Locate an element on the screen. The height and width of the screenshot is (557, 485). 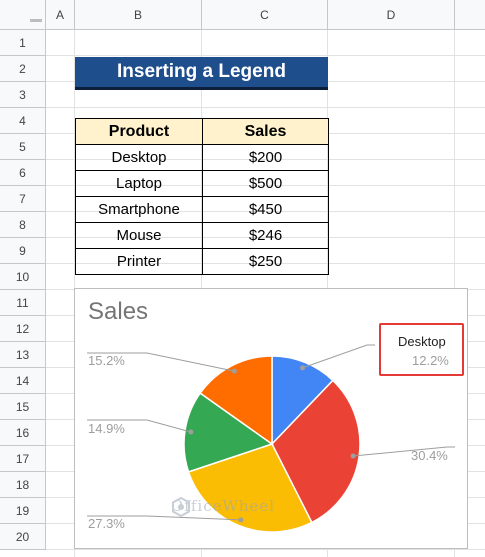
column-header-e is located at coordinates (470, 15).